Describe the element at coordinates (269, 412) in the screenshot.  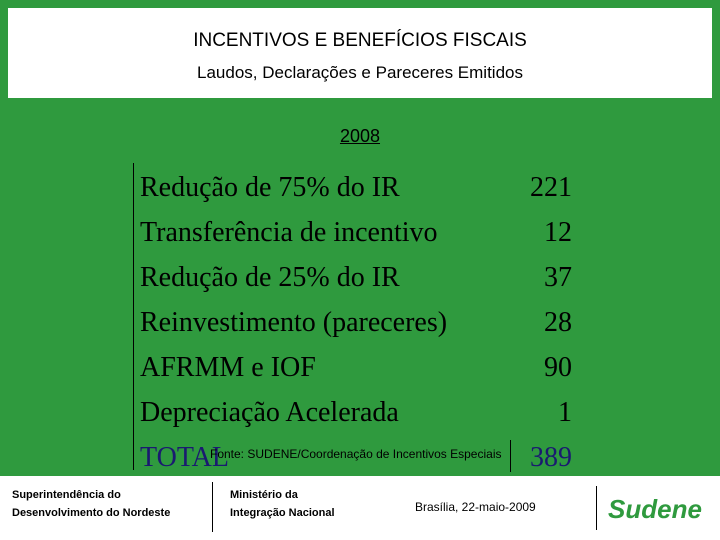
I see `row-label: Depreciação Acelerada` at that location.